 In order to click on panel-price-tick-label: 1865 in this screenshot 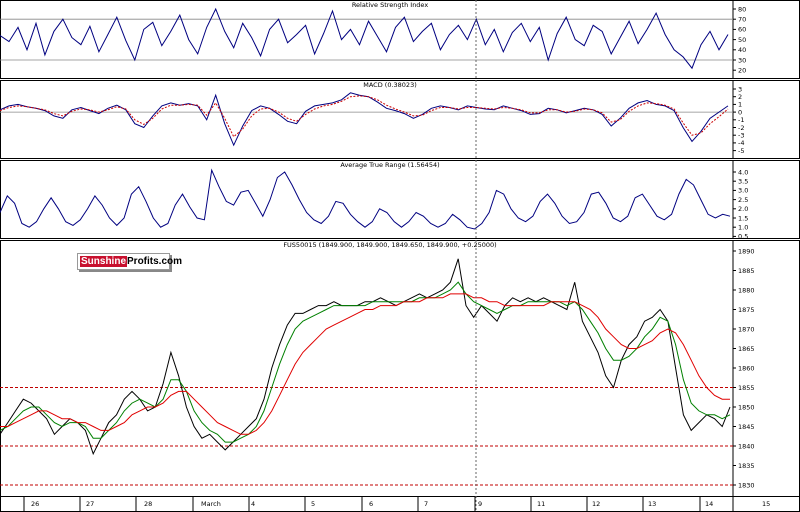, I will do `click(746, 349)`.